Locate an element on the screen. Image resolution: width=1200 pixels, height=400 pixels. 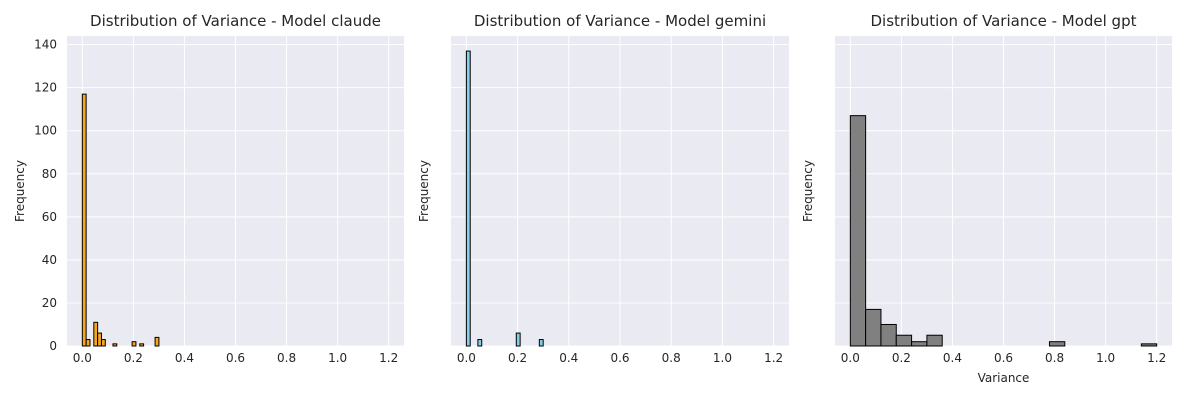
y-tick-label: 40 is located at coordinates (49, 260).